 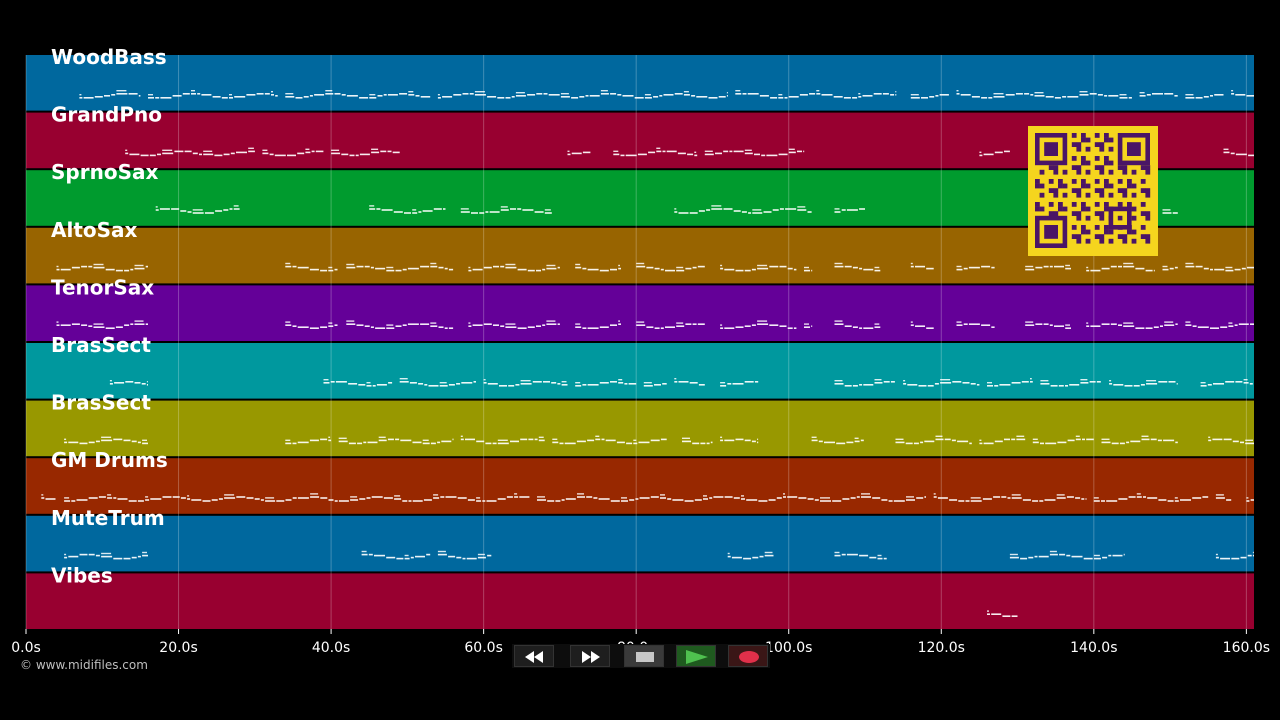 I want to click on track-name: MuteTrum, so click(x=108, y=518).